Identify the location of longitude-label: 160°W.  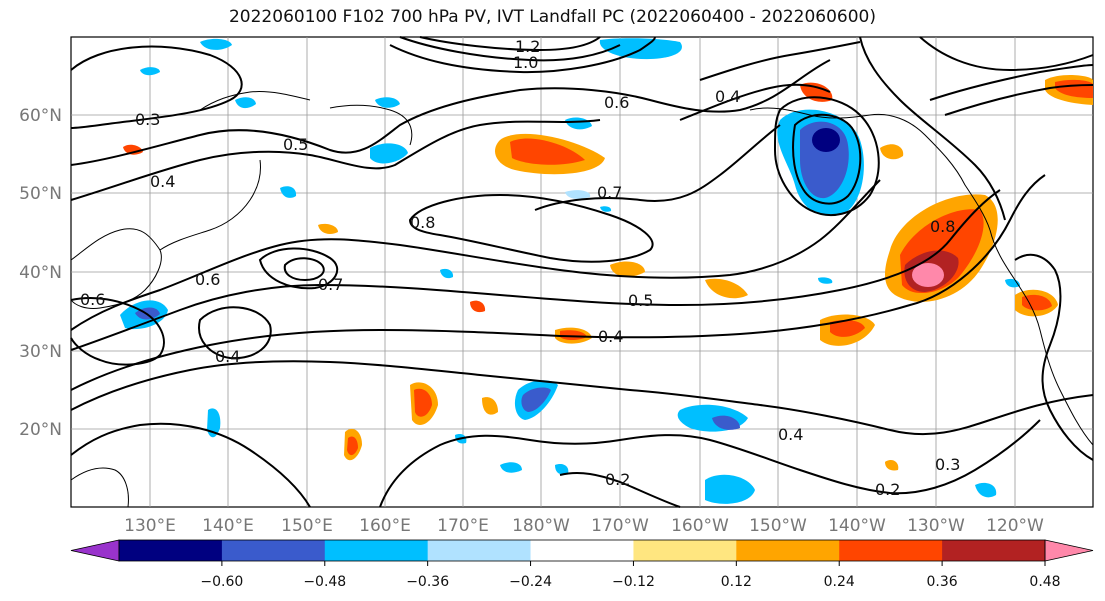
(700, 526).